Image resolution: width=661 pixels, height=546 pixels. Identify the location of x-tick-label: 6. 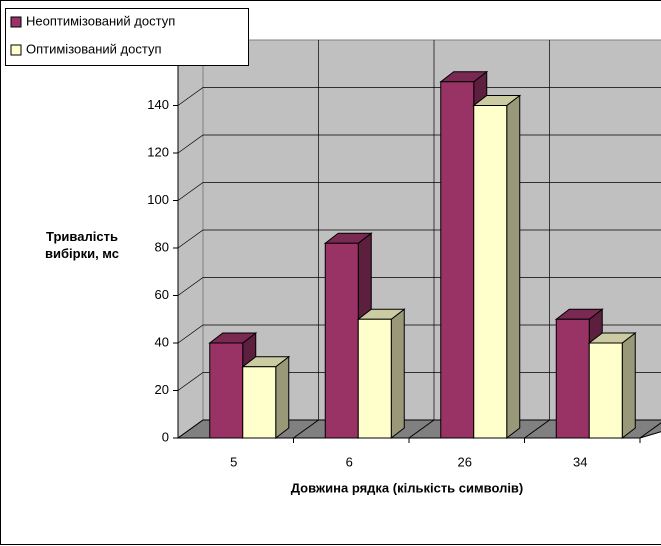
(349, 461).